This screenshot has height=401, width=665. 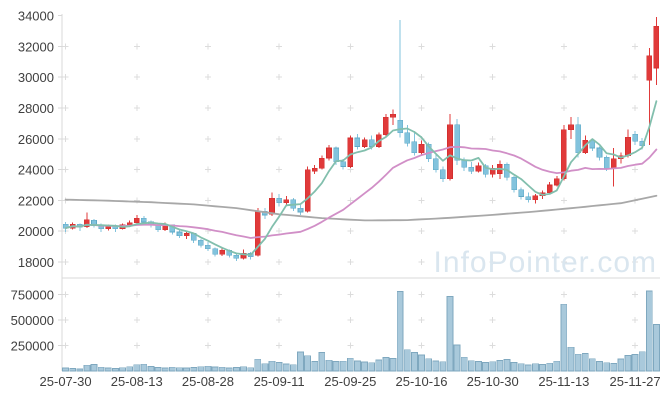 I want to click on date-tick-label: 25-09-11, so click(x=279, y=381).